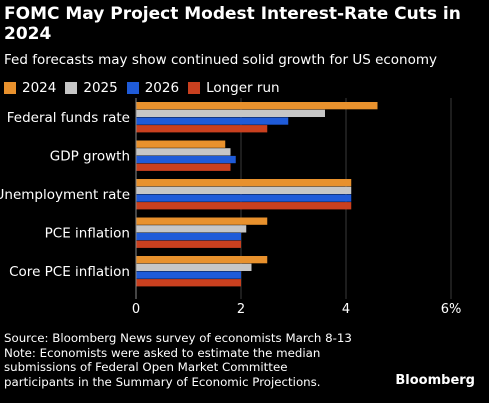 The height and width of the screenshot is (403, 489). Describe the element at coordinates (194, 88) in the screenshot. I see `legend-swatch-longer-run` at that location.